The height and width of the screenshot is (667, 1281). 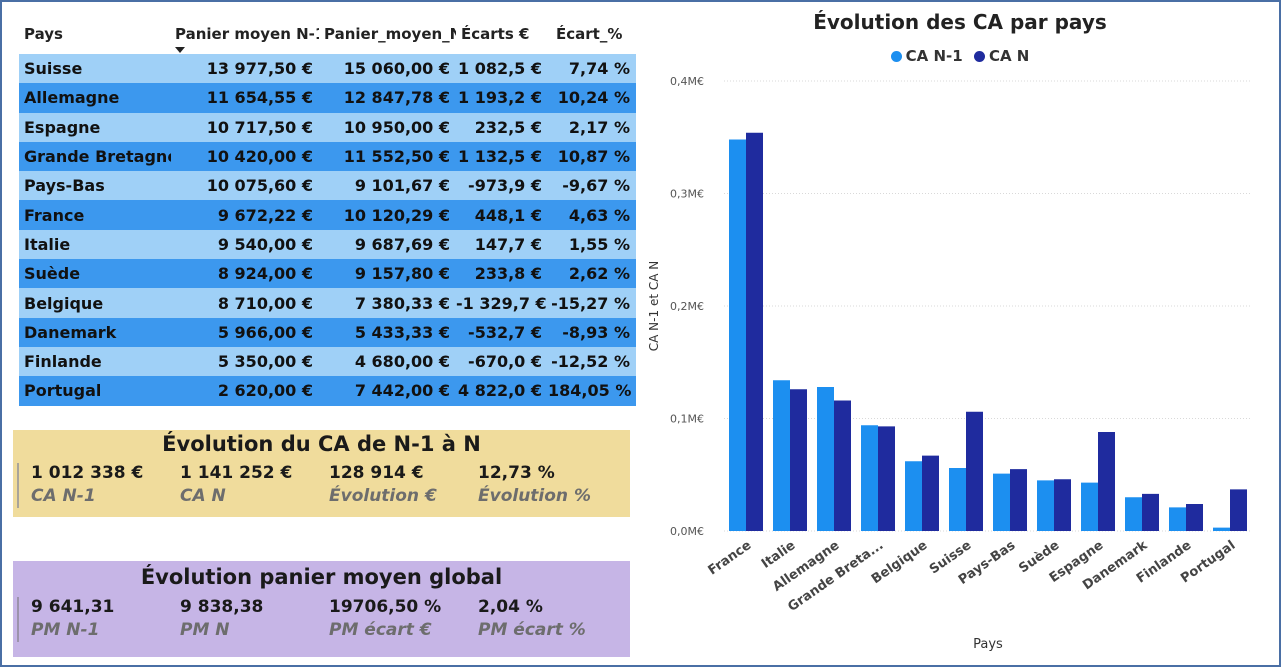 I want to click on row-ecart-pct: 10,87 %, so click(x=593, y=157).